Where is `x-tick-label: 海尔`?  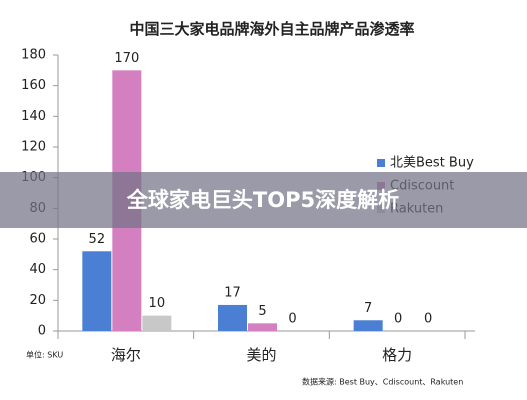 x-tick-label: 海尔 is located at coordinates (126, 355).